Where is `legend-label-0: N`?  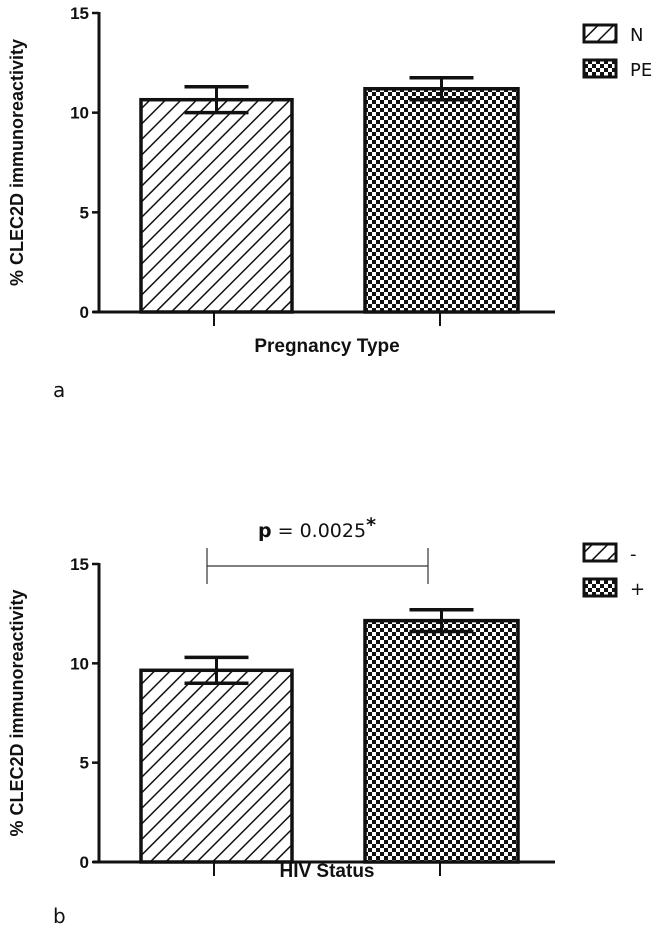
legend-label-0: N is located at coordinates (636, 35).